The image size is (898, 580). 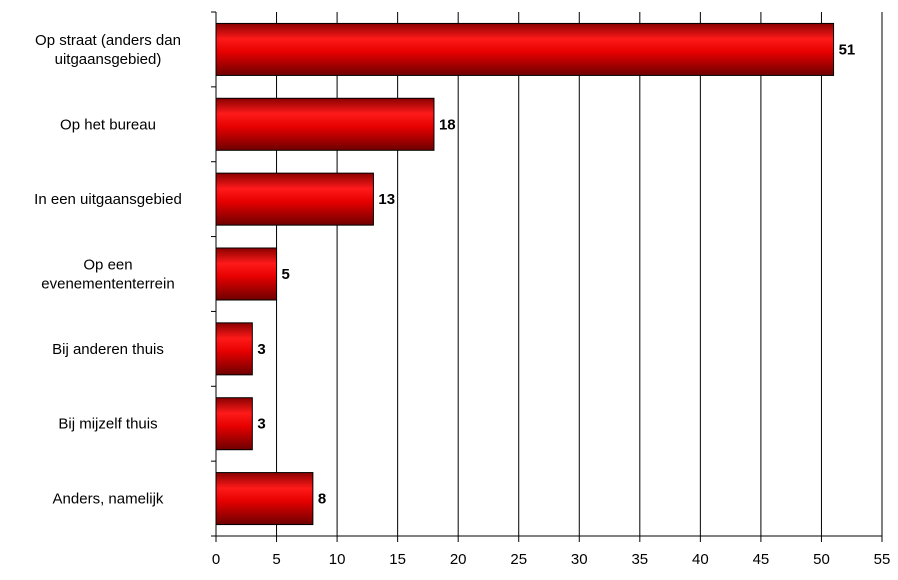 What do you see at coordinates (700, 559) in the screenshot?
I see `x-tick-label: 40` at bounding box center [700, 559].